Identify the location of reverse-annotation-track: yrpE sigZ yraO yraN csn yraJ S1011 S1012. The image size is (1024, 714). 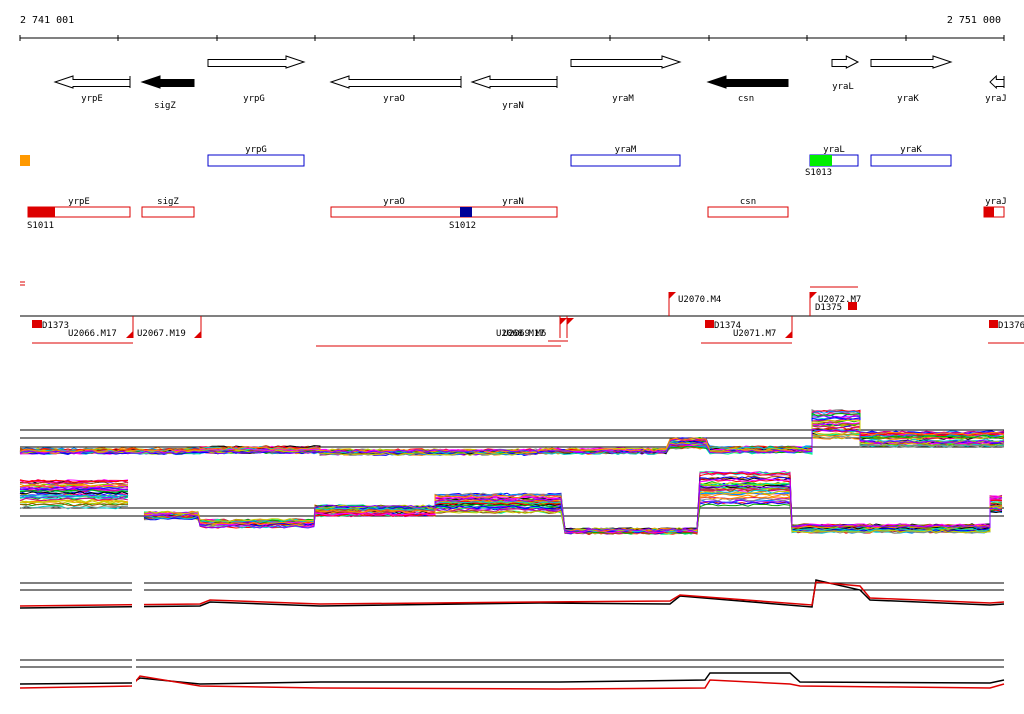
(517, 214).